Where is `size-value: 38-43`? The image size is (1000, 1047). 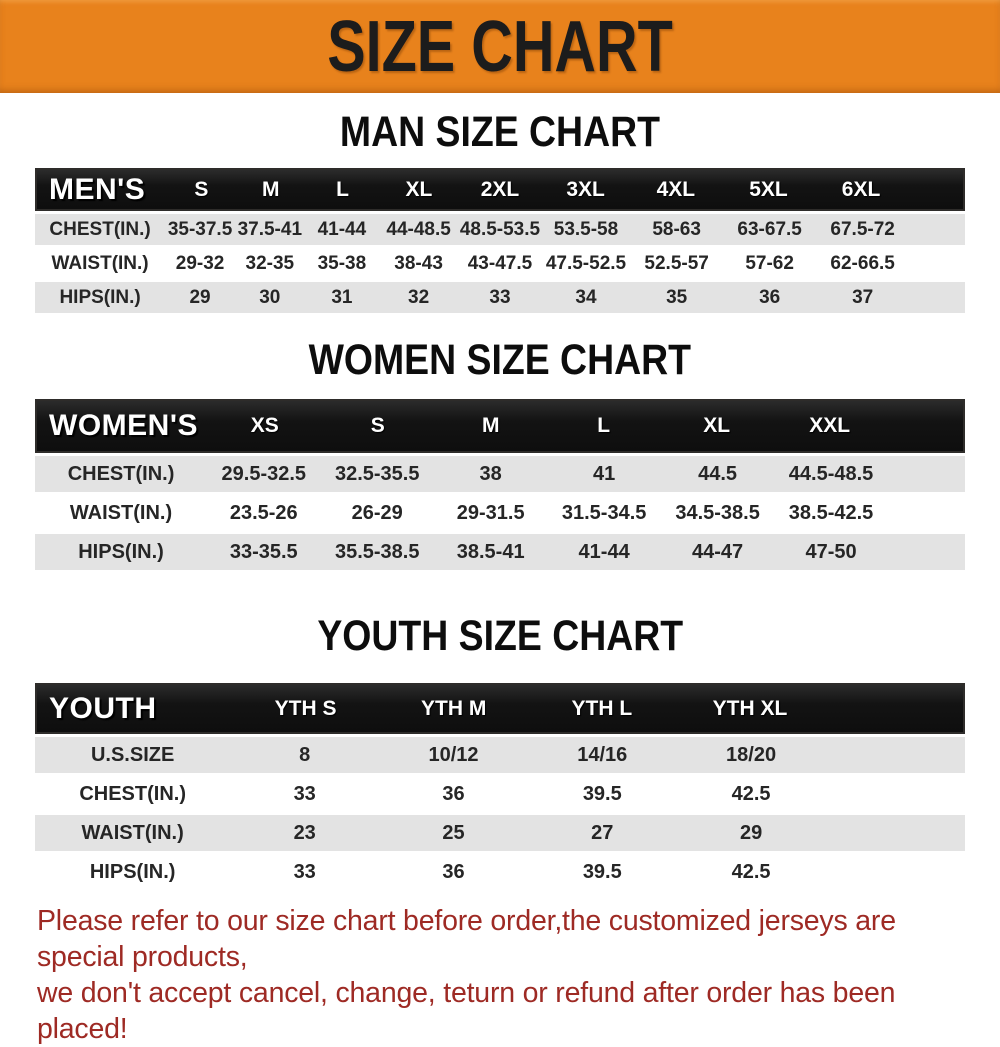
size-value: 38-43 is located at coordinates (418, 263).